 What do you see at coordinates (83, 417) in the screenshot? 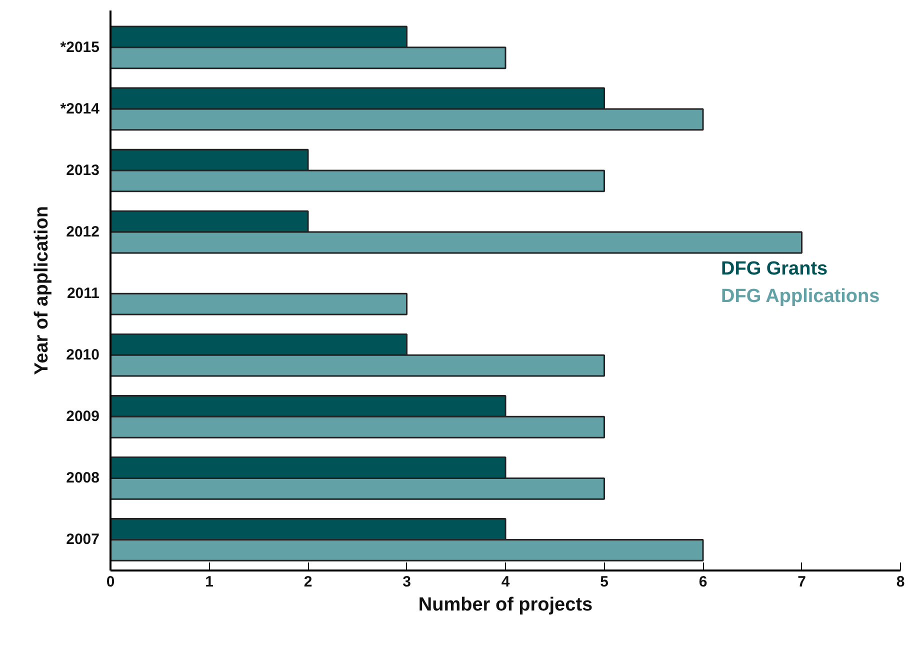
I see `y-tick-label: 2009` at bounding box center [83, 417].